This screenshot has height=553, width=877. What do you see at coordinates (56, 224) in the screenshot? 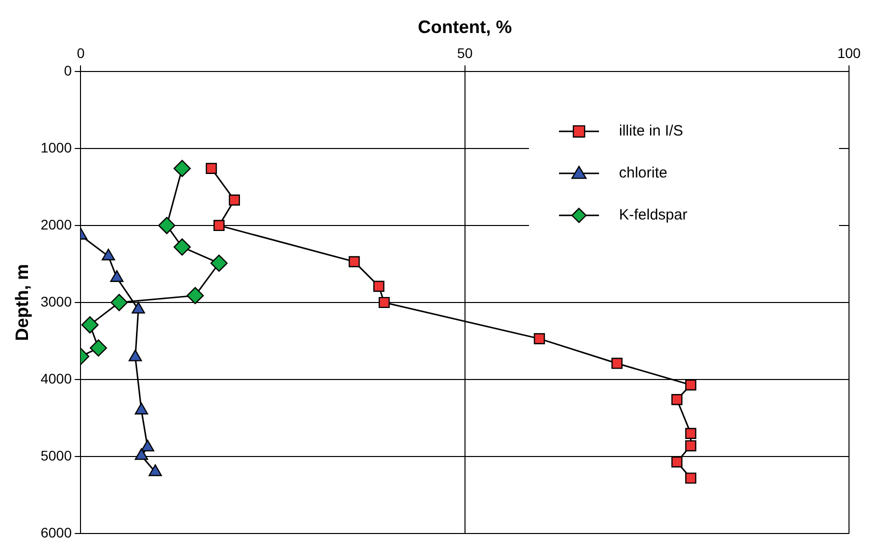
I see `y-tick-label: 2000` at bounding box center [56, 224].